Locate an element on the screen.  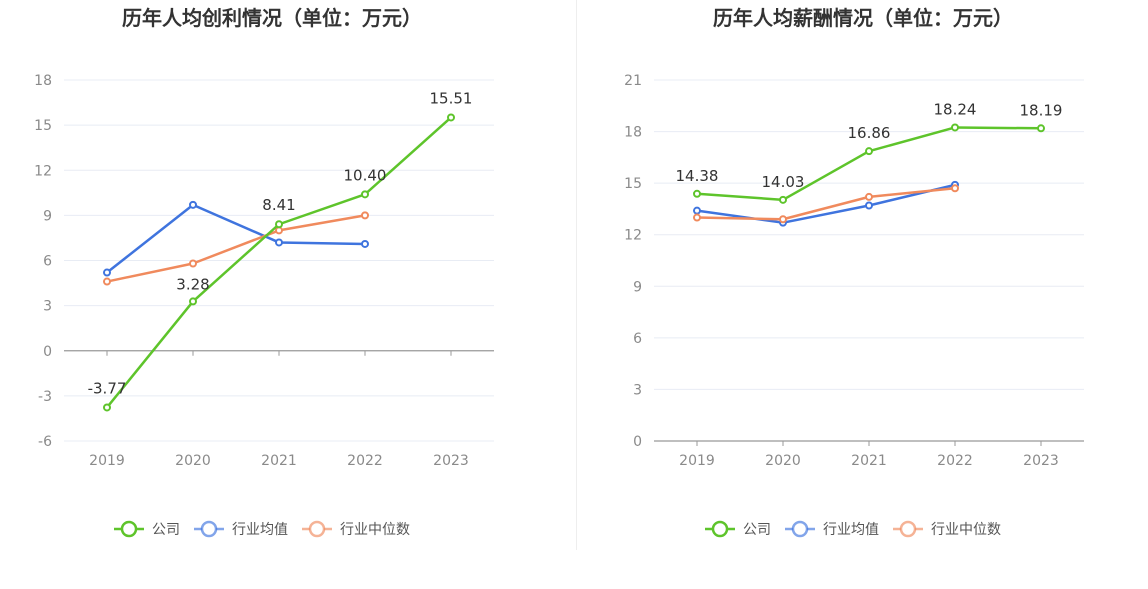
data-label: 18.19 is located at coordinates (1041, 110).